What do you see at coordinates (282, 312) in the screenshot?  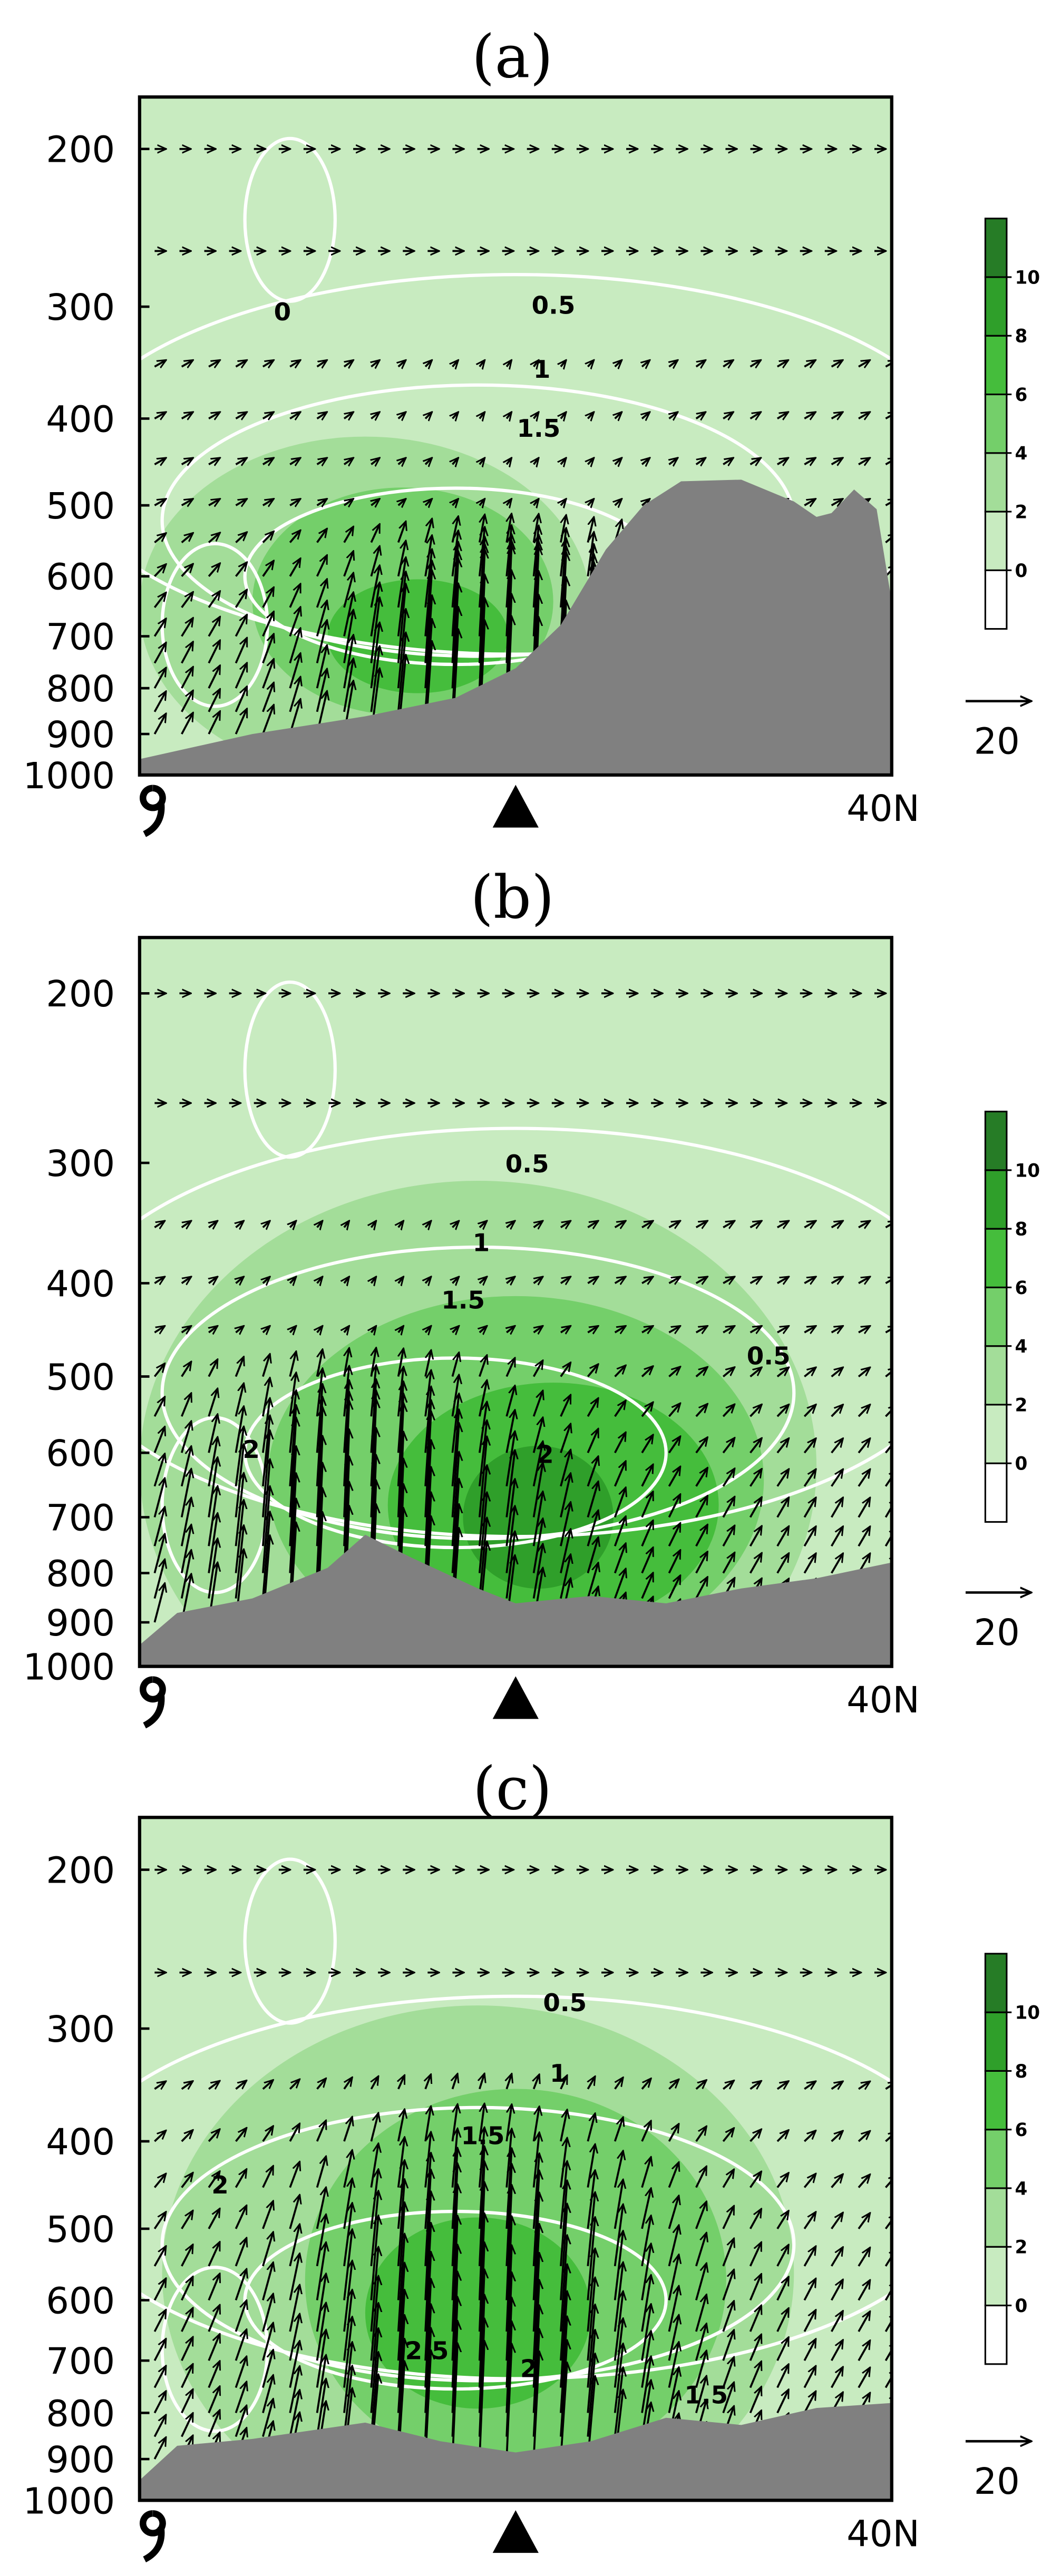 I see `contour-label: 0` at bounding box center [282, 312].